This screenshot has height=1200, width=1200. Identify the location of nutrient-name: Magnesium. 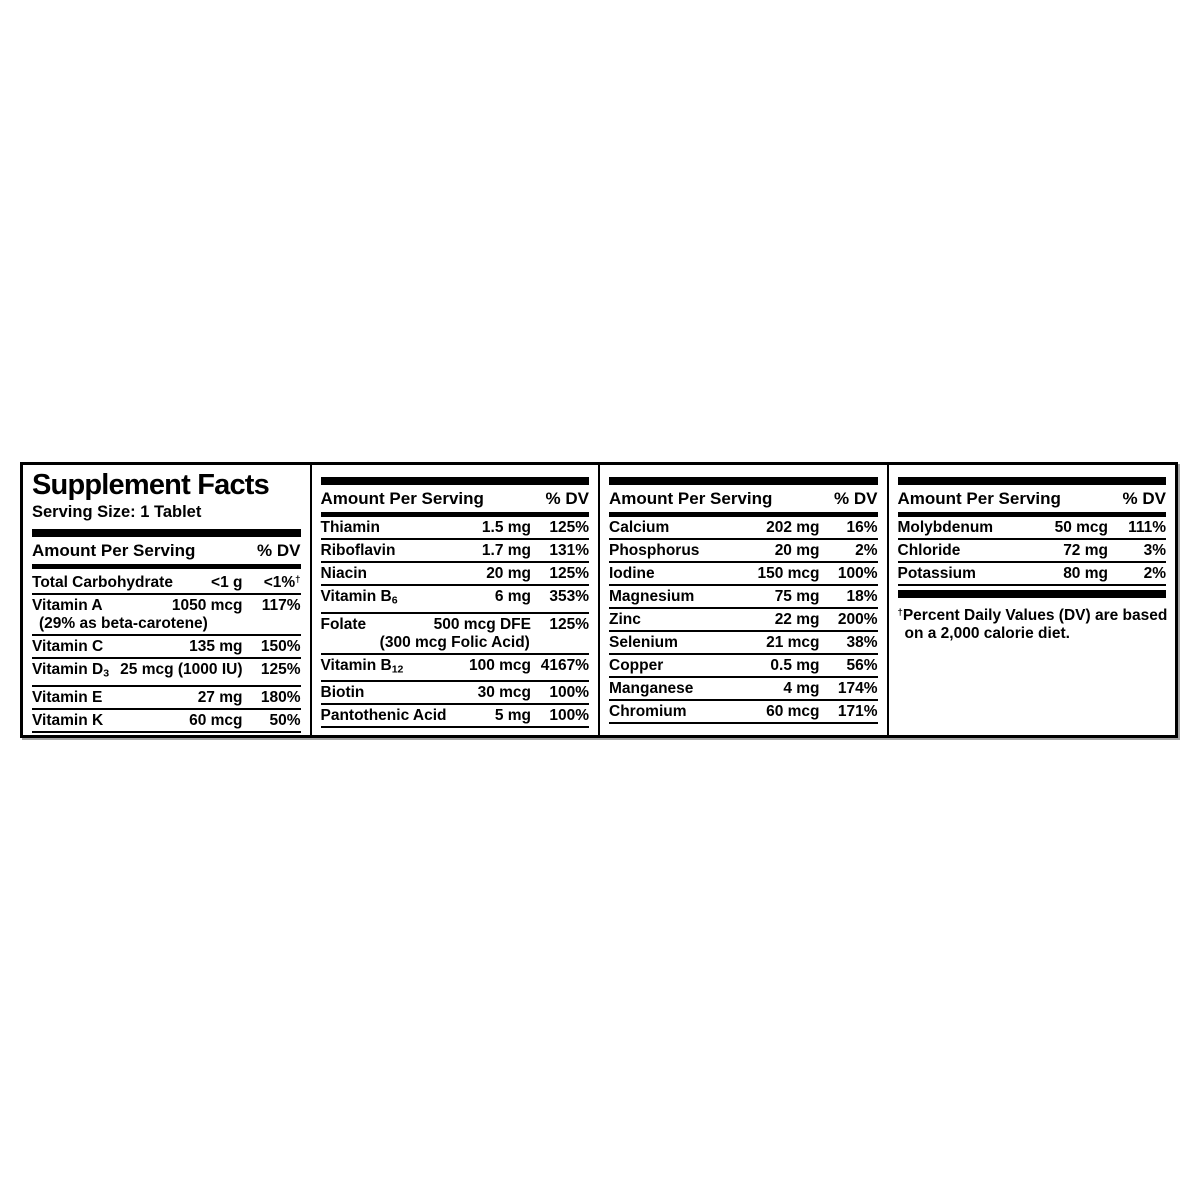
(652, 596).